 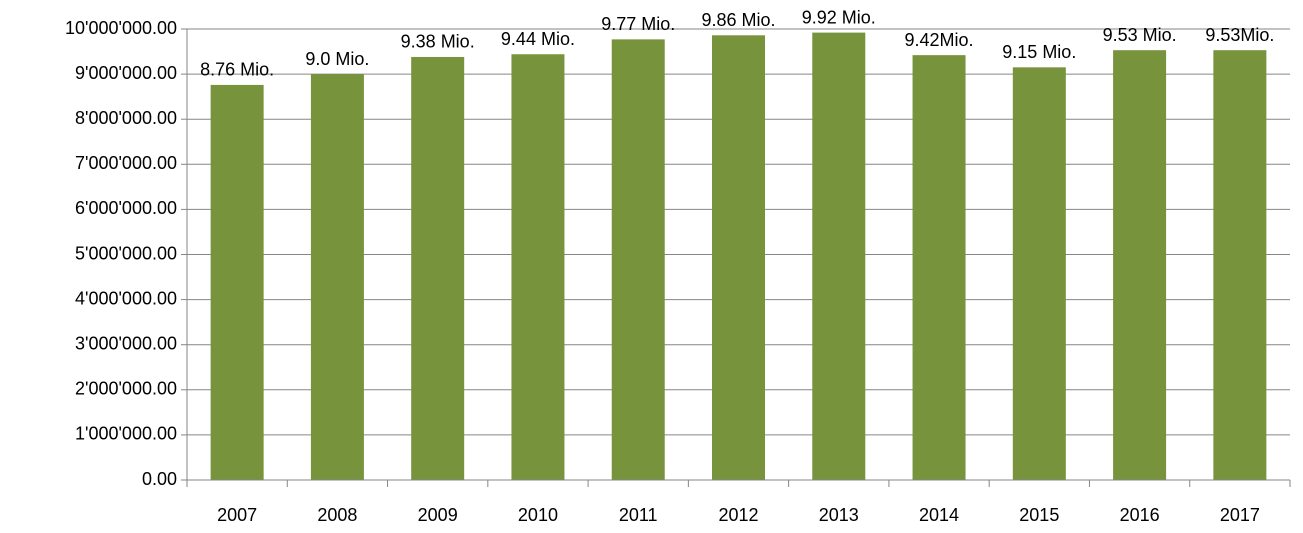 I want to click on x-tick-label: 2016, so click(x=1140, y=515).